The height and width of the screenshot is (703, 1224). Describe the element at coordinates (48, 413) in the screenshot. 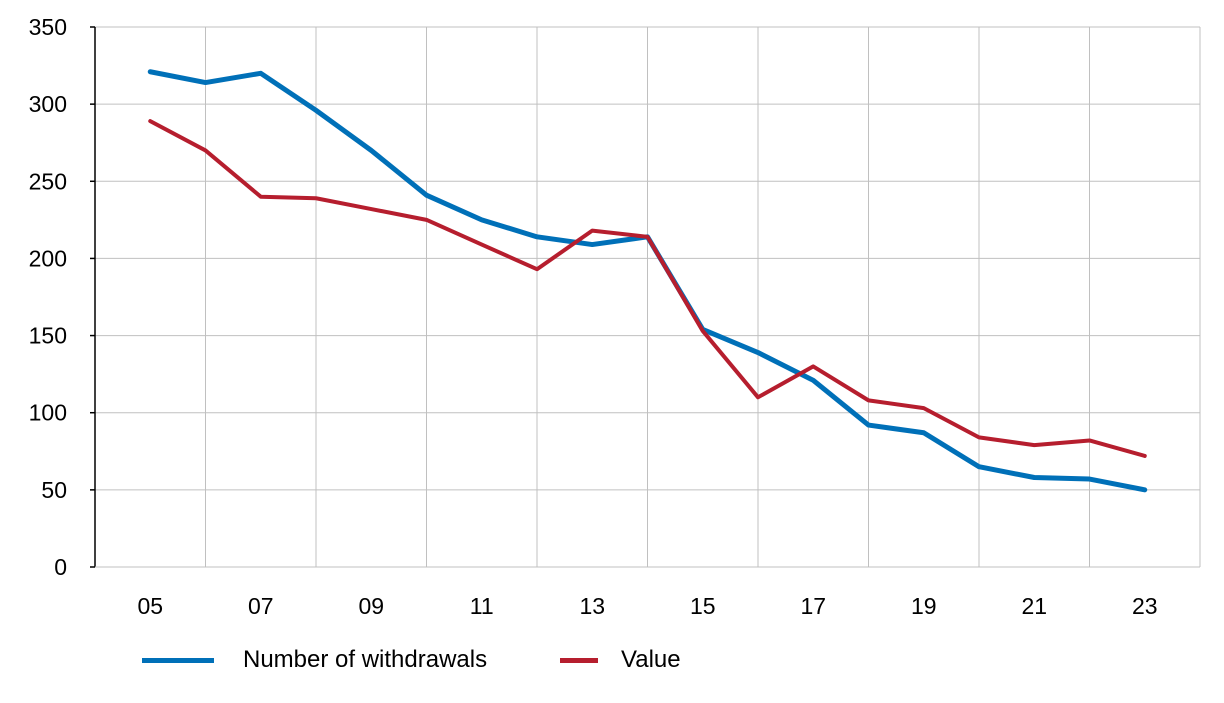

I see `y-tick-label: 100` at that location.